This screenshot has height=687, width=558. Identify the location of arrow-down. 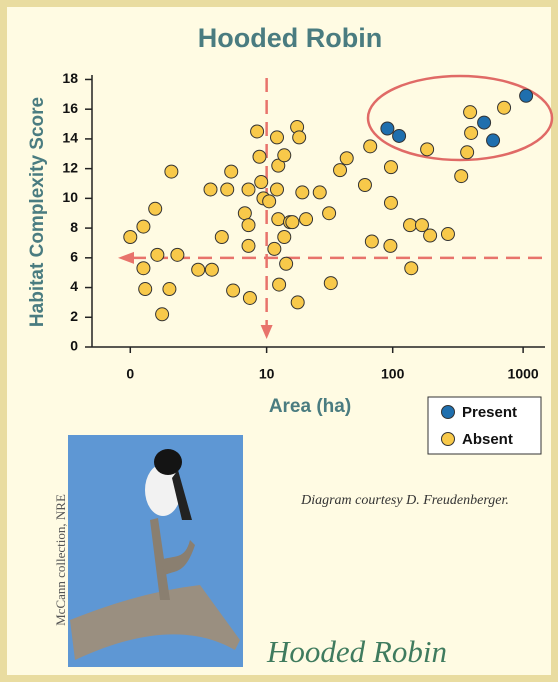
(266, 332).